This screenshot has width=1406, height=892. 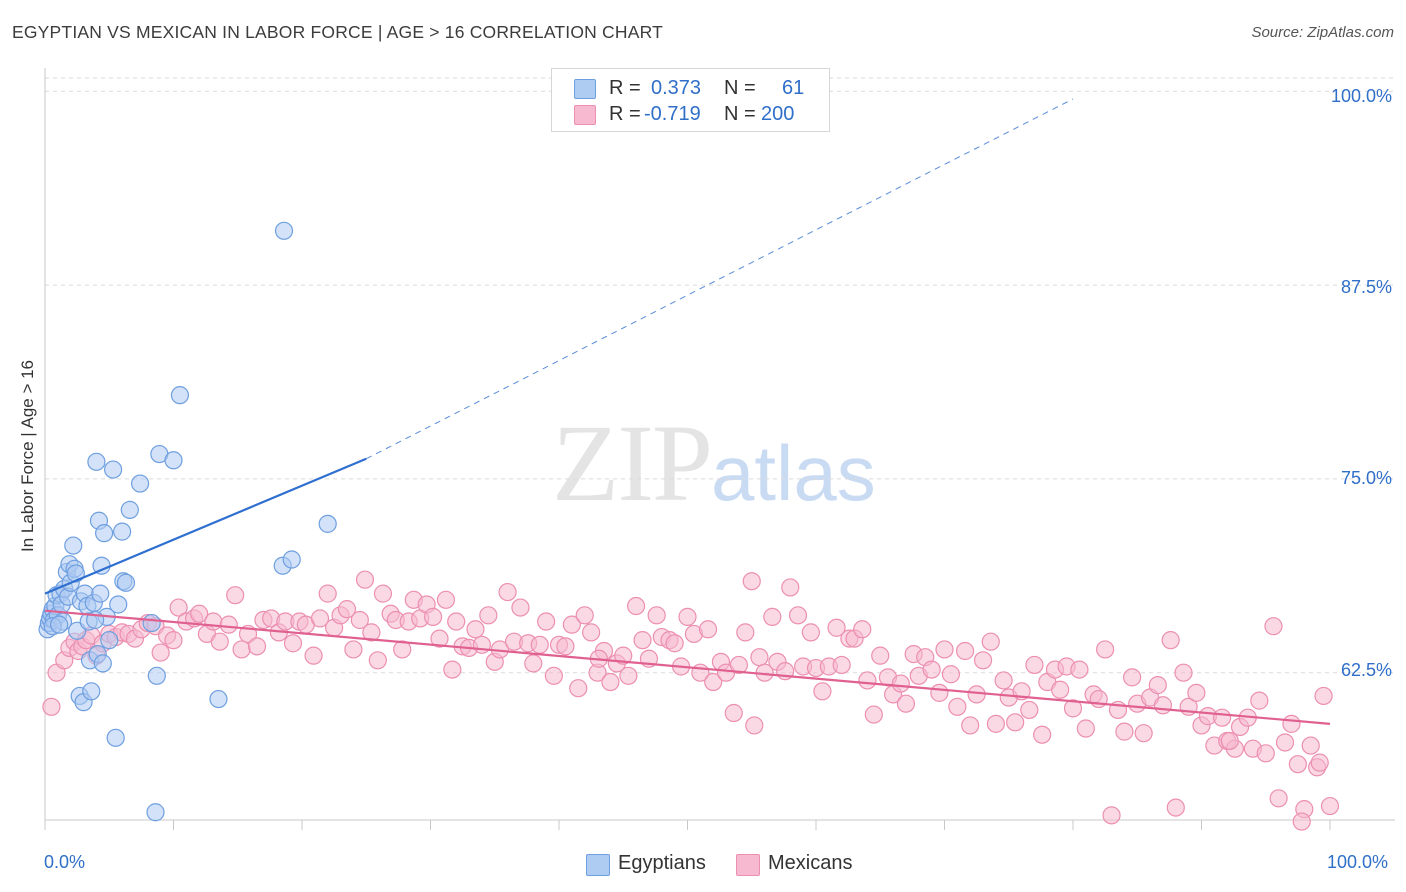 I want to click on egyptians-legend-swatch, so click(x=598, y=865).